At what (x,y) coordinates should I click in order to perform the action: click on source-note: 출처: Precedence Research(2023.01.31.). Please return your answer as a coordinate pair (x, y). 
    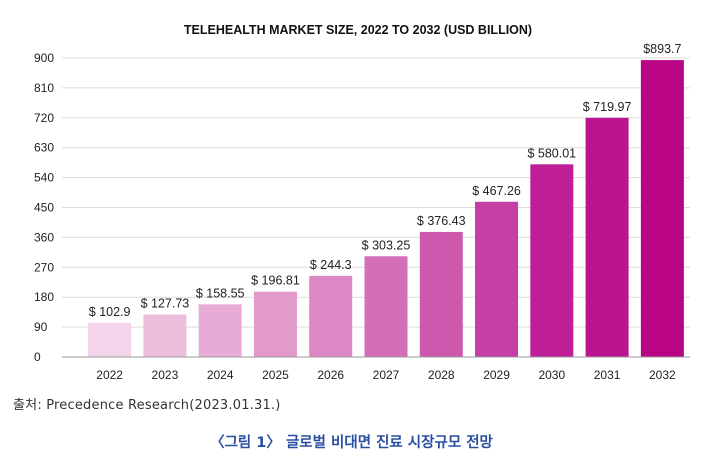
    Looking at the image, I should click on (147, 405).